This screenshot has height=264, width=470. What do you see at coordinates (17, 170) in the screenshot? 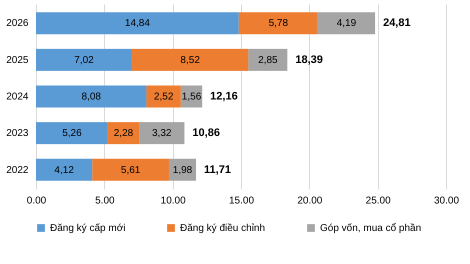
I see `y-tick-label: 2022` at bounding box center [17, 170].